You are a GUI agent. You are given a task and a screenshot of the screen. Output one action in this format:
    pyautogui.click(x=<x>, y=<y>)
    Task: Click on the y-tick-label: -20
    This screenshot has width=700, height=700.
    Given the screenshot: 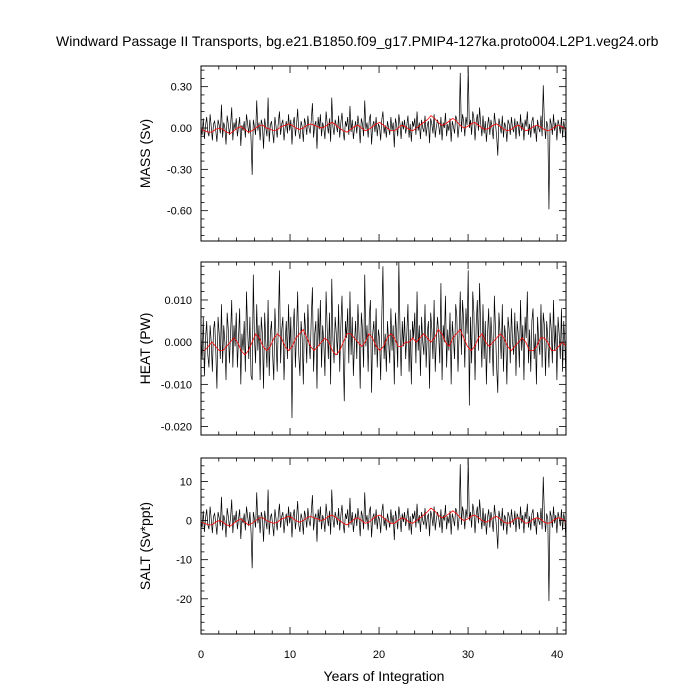 What is the action you would take?
    pyautogui.click(x=184, y=600)
    